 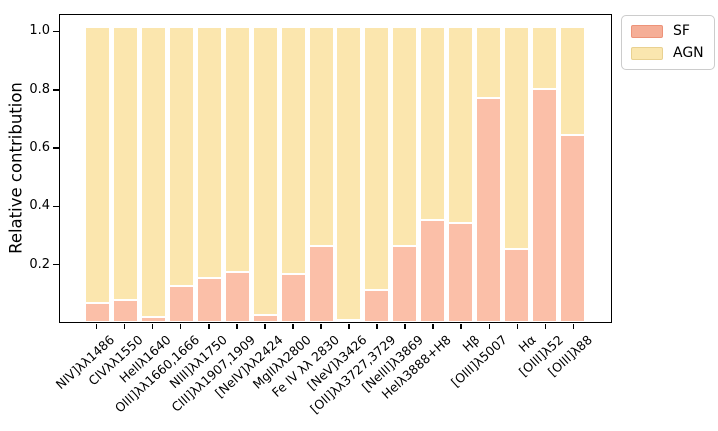 What do you see at coordinates (39, 89) in the screenshot?
I see `y-tick-label: 0.8` at bounding box center [39, 89].